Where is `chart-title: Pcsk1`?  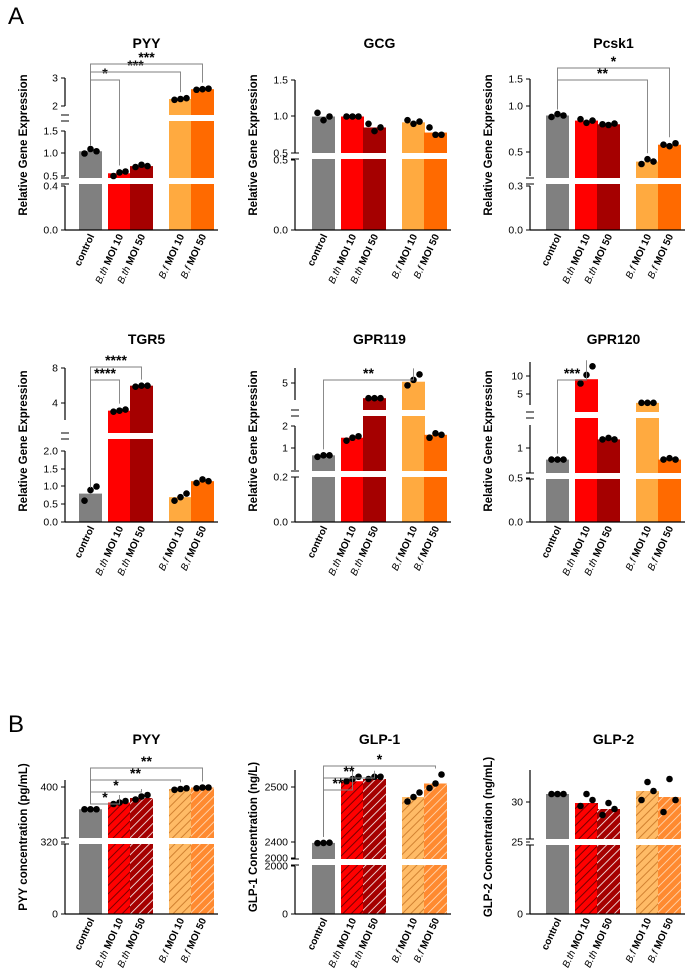
chart-title: Pcsk1 is located at coordinates (613, 43).